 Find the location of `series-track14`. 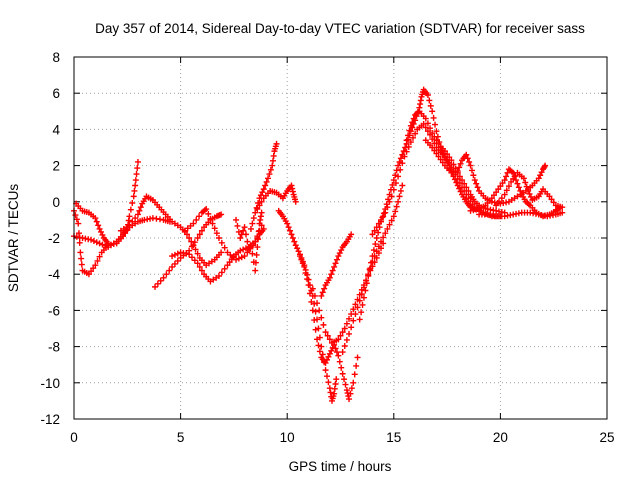

series-track14 is located at coordinates (336, 265).